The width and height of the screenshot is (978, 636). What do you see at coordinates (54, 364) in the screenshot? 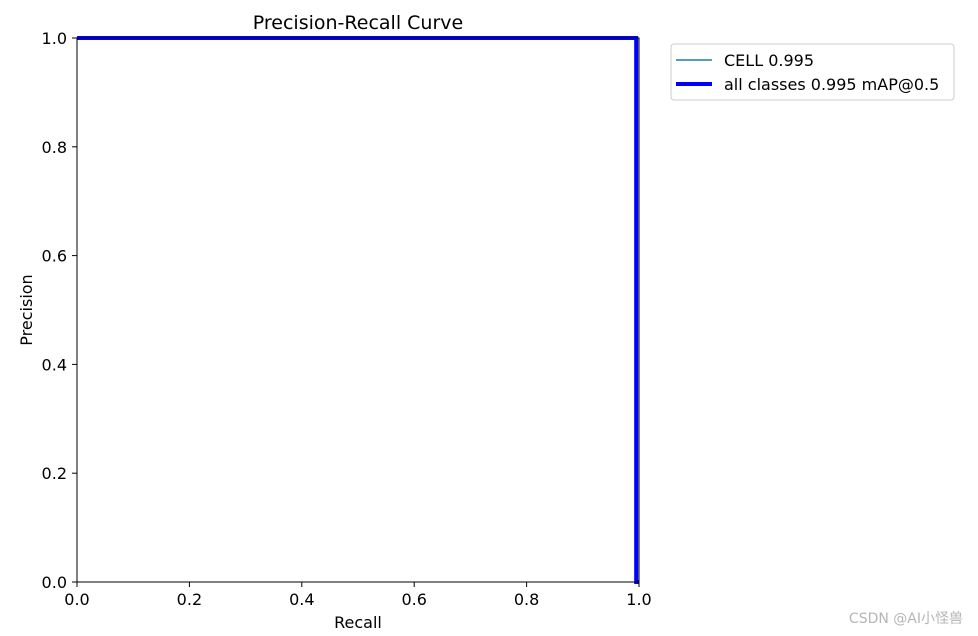
I see `y-tick-label: 0.4` at bounding box center [54, 364].